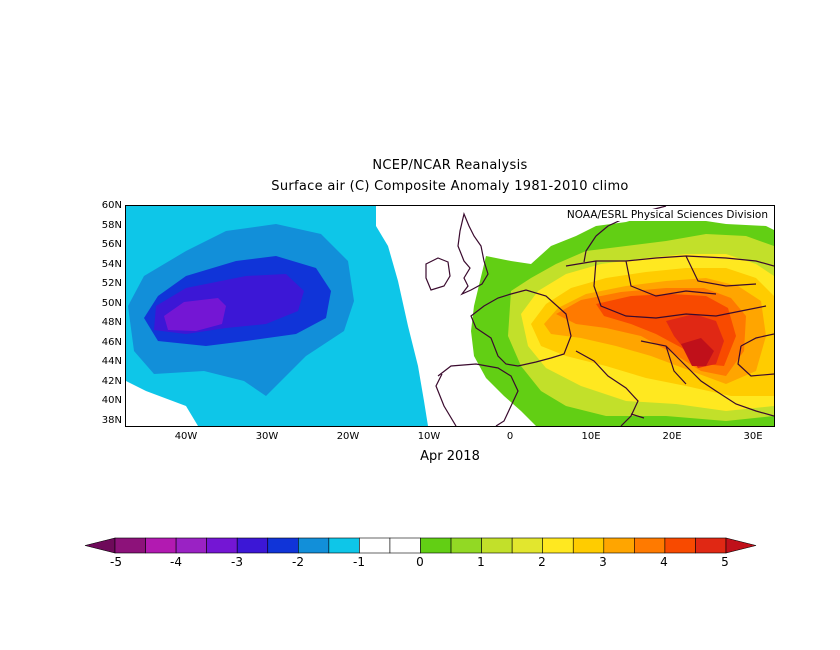  Describe the element at coordinates (707, 378) in the screenshot. I see `balkans-borders` at that location.